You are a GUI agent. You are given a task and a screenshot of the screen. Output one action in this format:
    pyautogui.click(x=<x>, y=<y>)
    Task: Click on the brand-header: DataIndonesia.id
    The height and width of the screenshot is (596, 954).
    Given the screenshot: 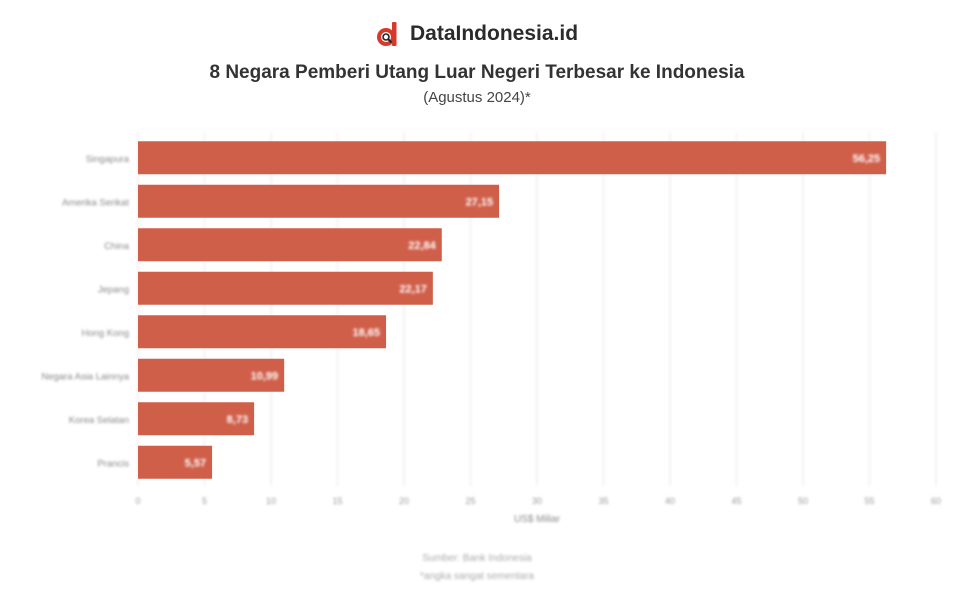 What is the action you would take?
    pyautogui.click(x=477, y=34)
    